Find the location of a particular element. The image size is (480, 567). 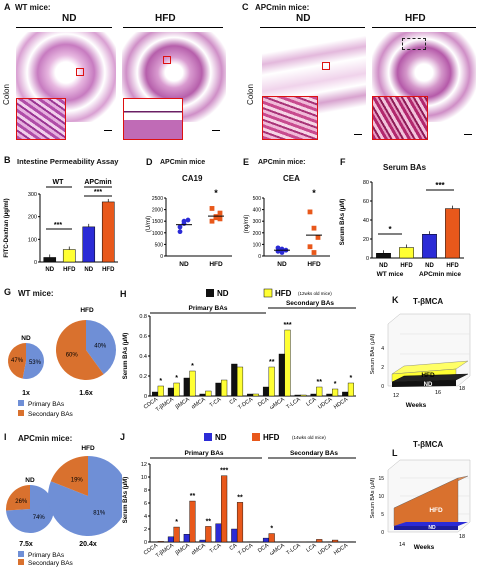

panel-f-xtick-0: ND is located at coordinates (383, 266).